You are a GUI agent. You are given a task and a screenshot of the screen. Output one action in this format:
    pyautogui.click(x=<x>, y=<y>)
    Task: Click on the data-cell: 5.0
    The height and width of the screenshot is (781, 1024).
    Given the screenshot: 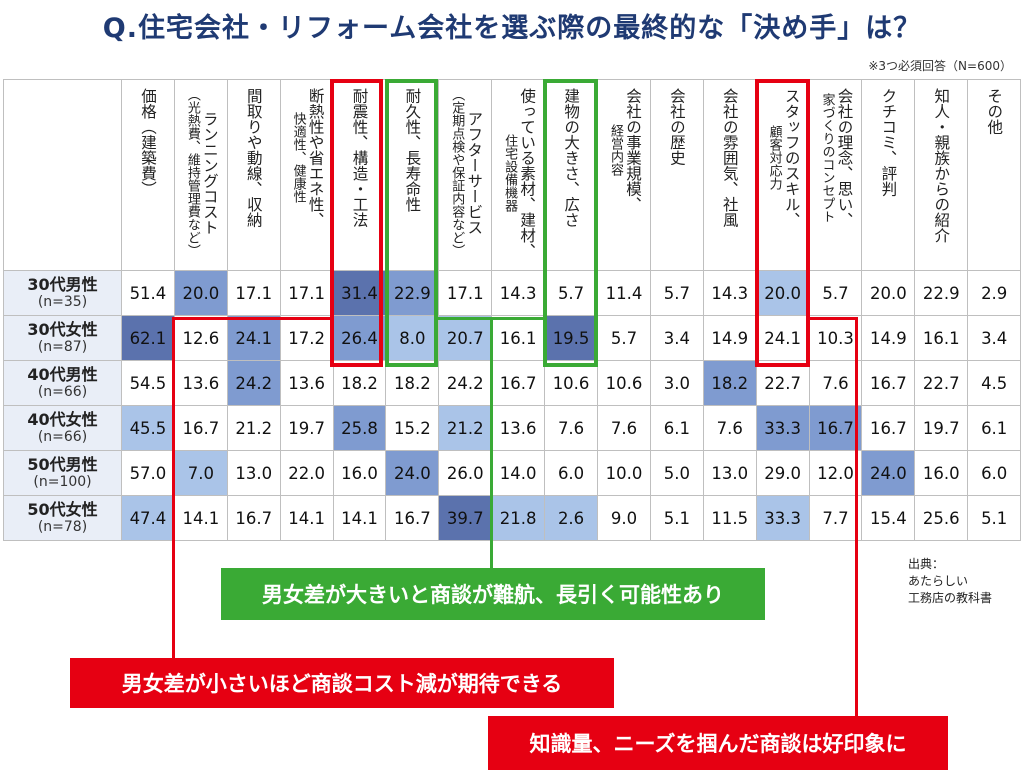 What is the action you would take?
    pyautogui.click(x=676, y=473)
    